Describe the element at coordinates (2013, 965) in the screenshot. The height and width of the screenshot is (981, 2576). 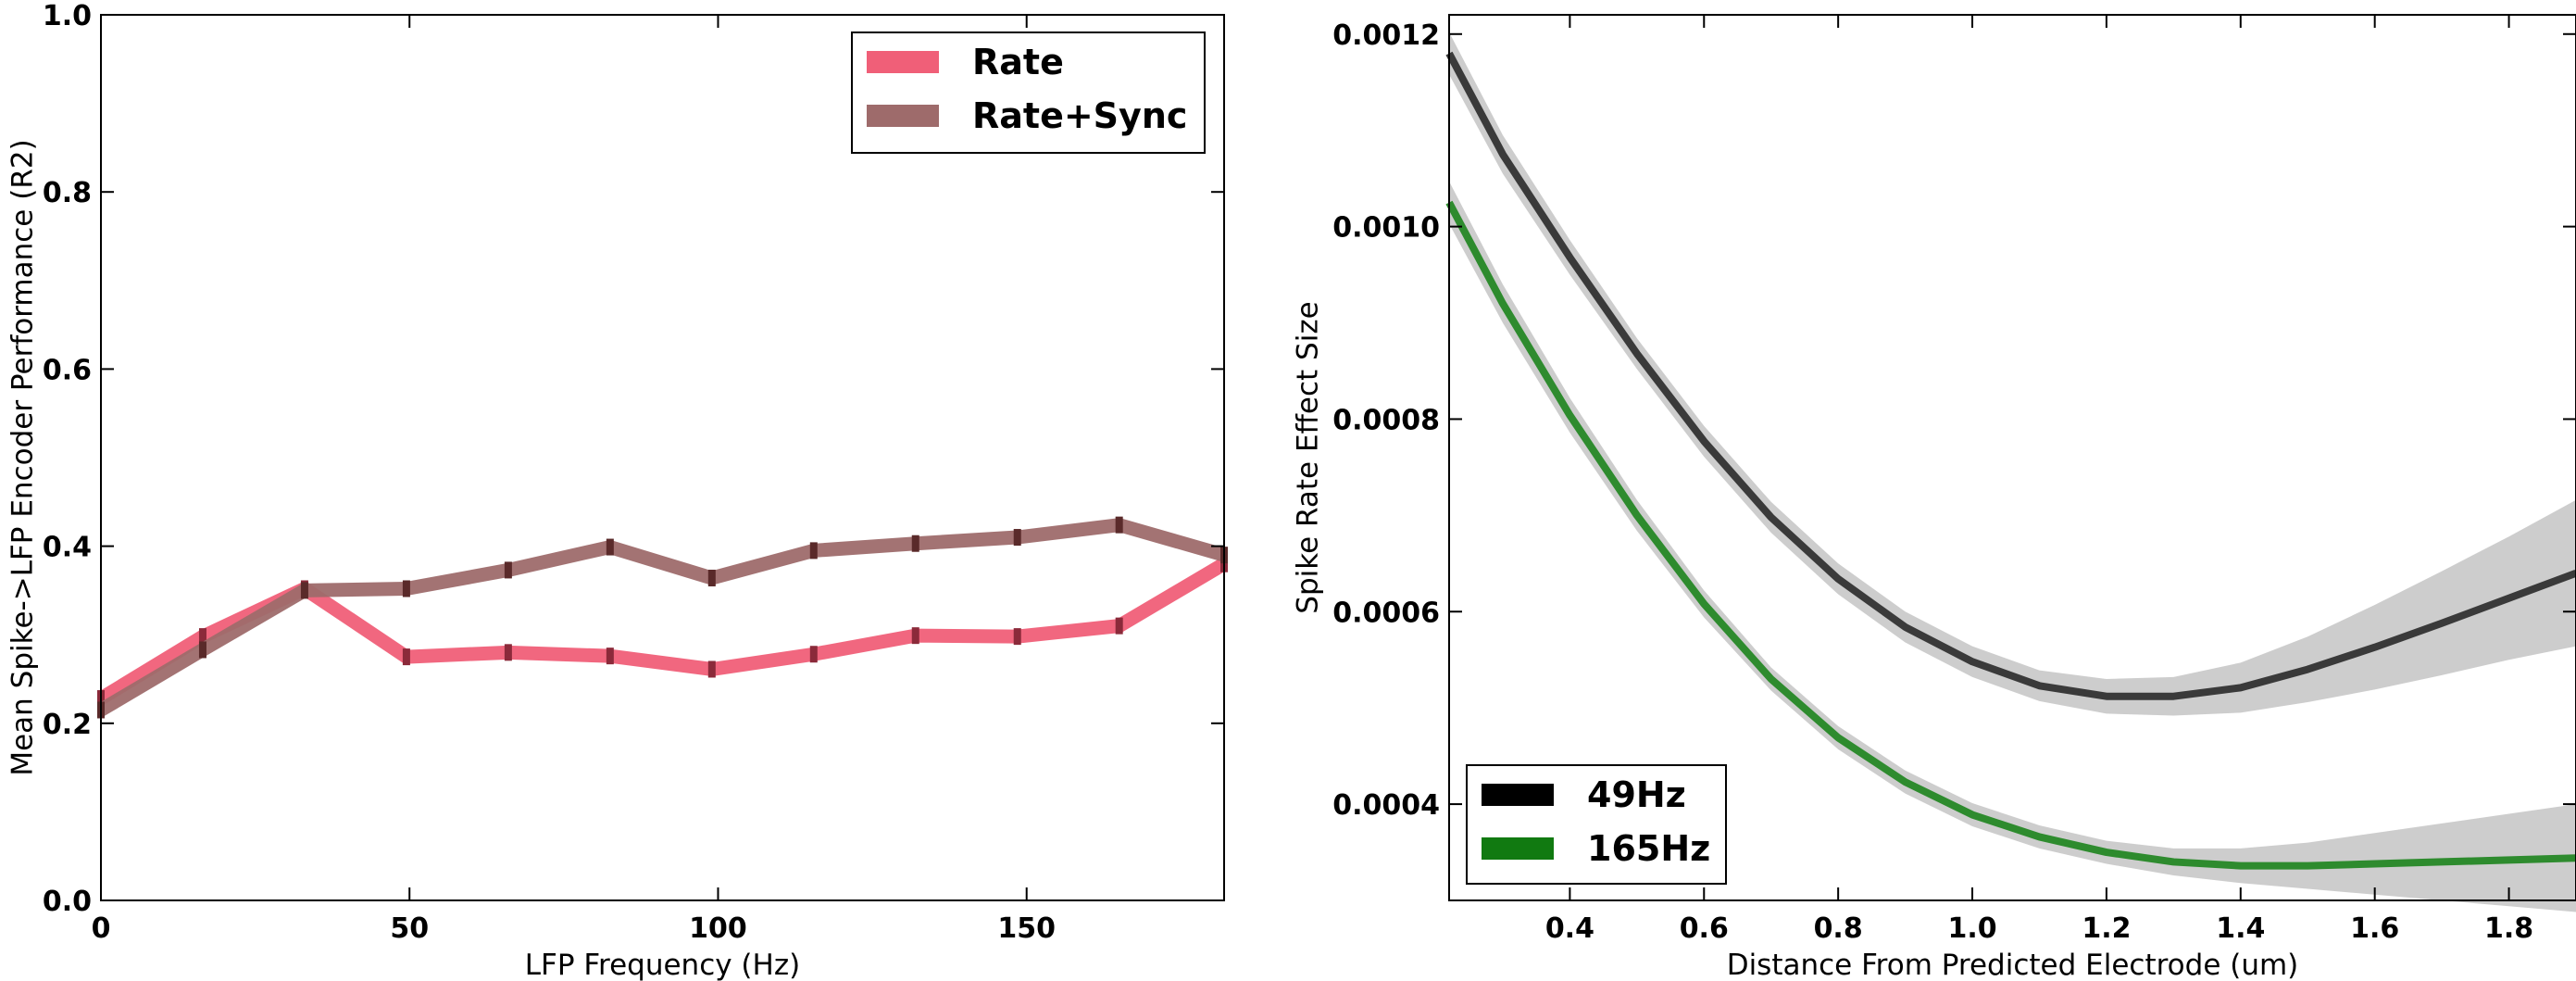
I see `right-x-axis-label: Distance From Predicted Electrode (um)` at that location.